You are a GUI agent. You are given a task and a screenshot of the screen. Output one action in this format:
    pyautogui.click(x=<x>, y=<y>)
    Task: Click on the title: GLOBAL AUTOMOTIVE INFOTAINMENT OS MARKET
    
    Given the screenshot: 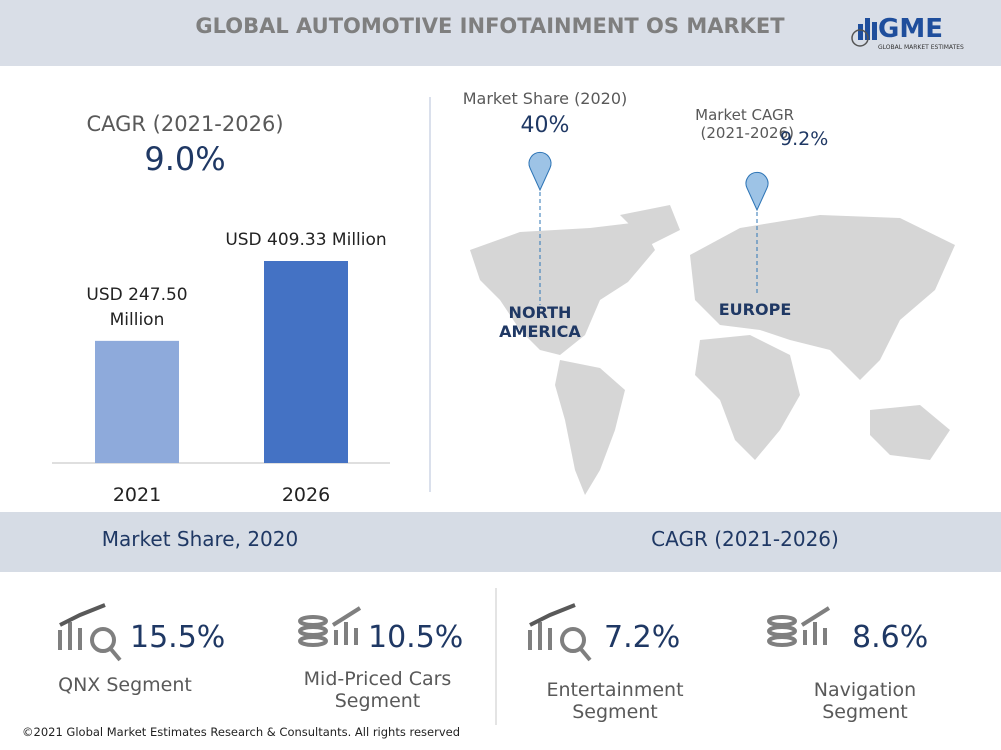 What is the action you would take?
    pyautogui.click(x=490, y=26)
    